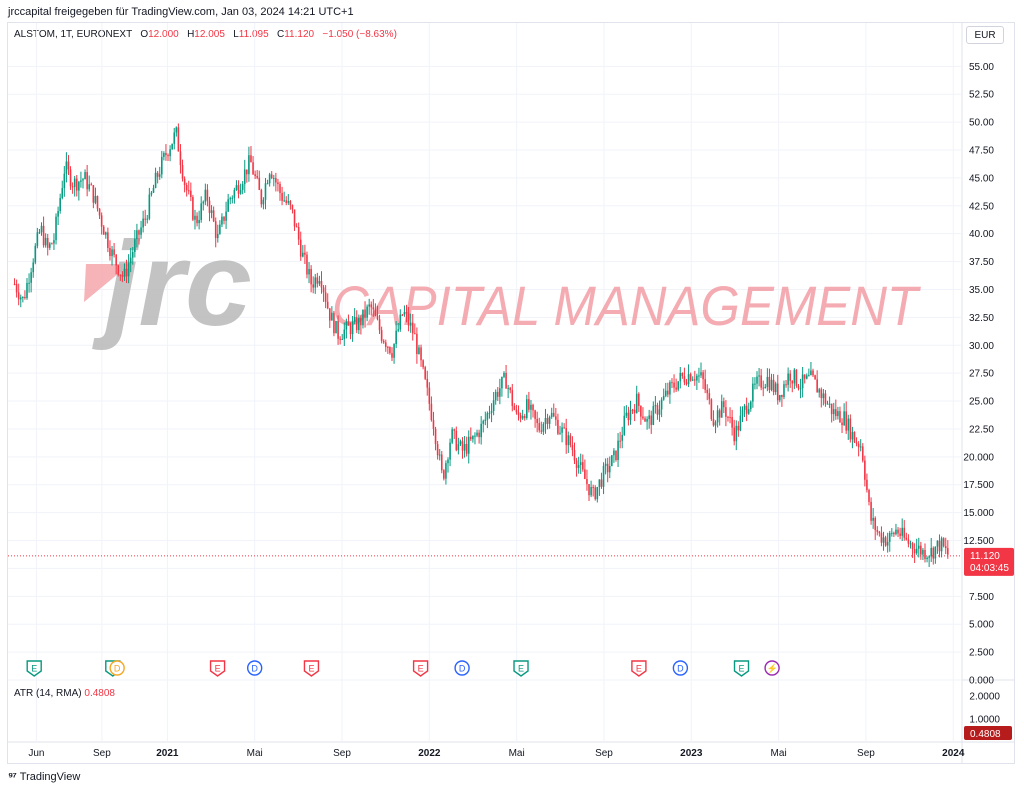 Image resolution: width=1024 pixels, height=792 pixels. I want to click on currency-button: EUR, so click(985, 35).